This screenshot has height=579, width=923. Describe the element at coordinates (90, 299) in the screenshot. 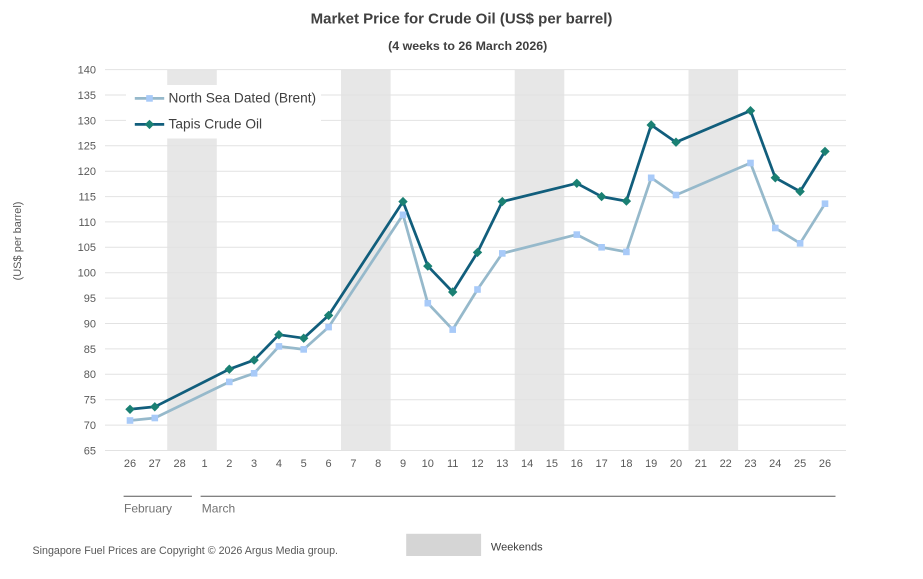

I see `svg-text: 95` at that location.